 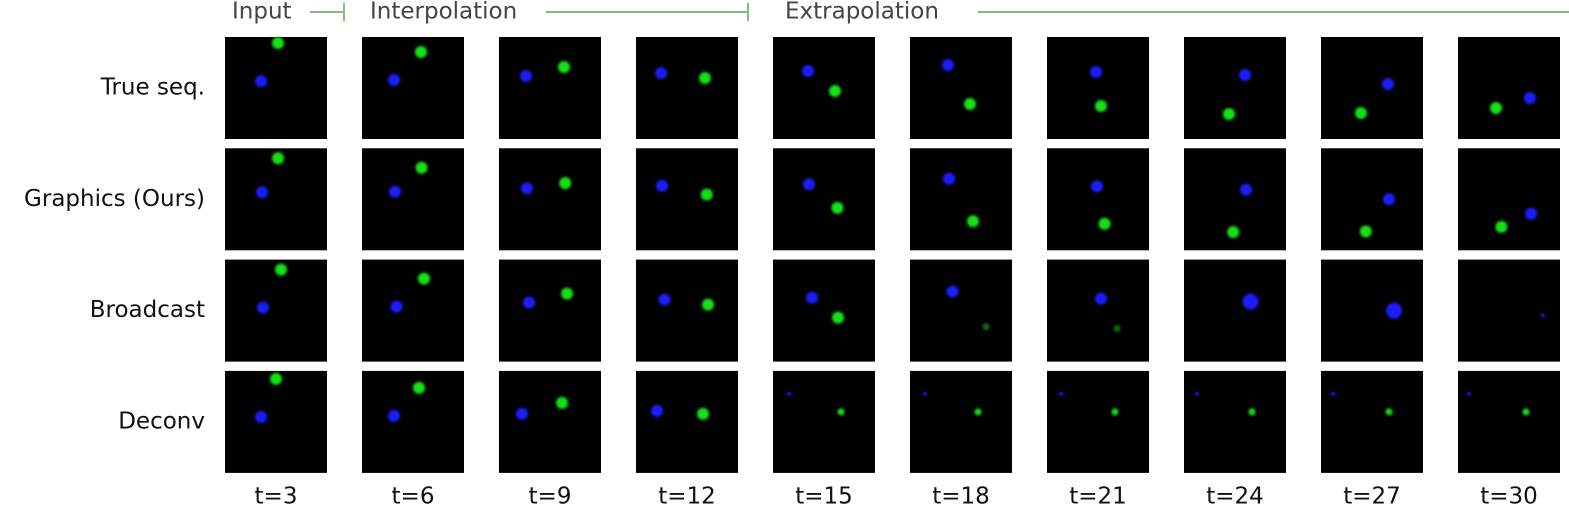 What do you see at coordinates (147, 310) in the screenshot?
I see `row-label: Broadcast` at bounding box center [147, 310].